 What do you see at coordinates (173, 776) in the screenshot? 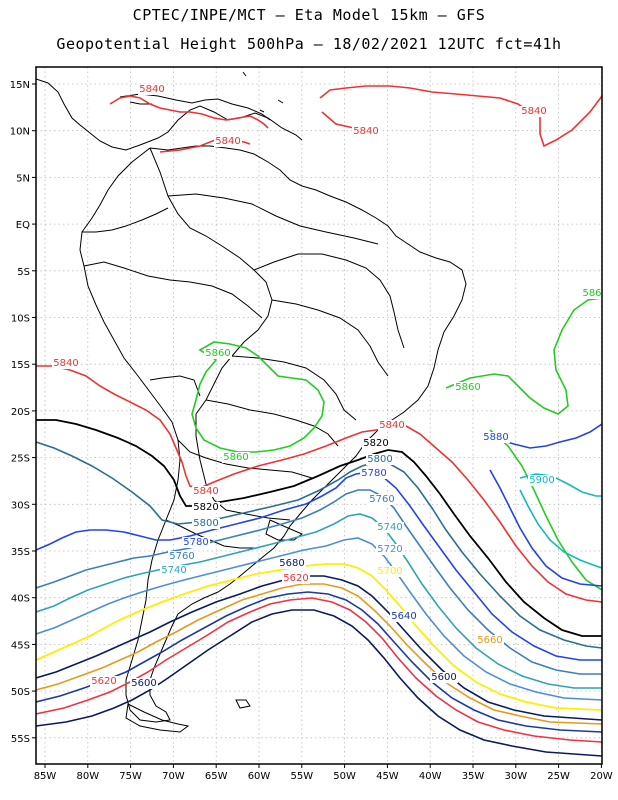
I see `lon-label: 70W` at bounding box center [173, 776].